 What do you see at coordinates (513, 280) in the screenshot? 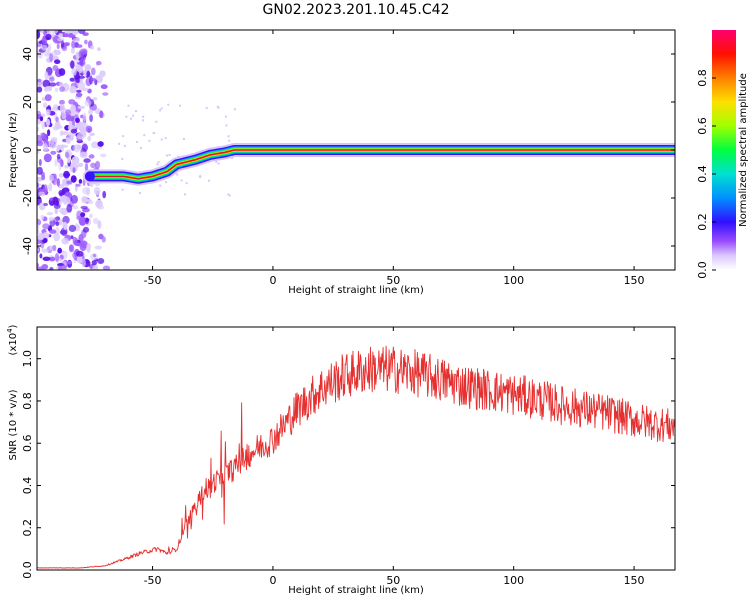
I see `x-tick-label: 100` at bounding box center [513, 280].